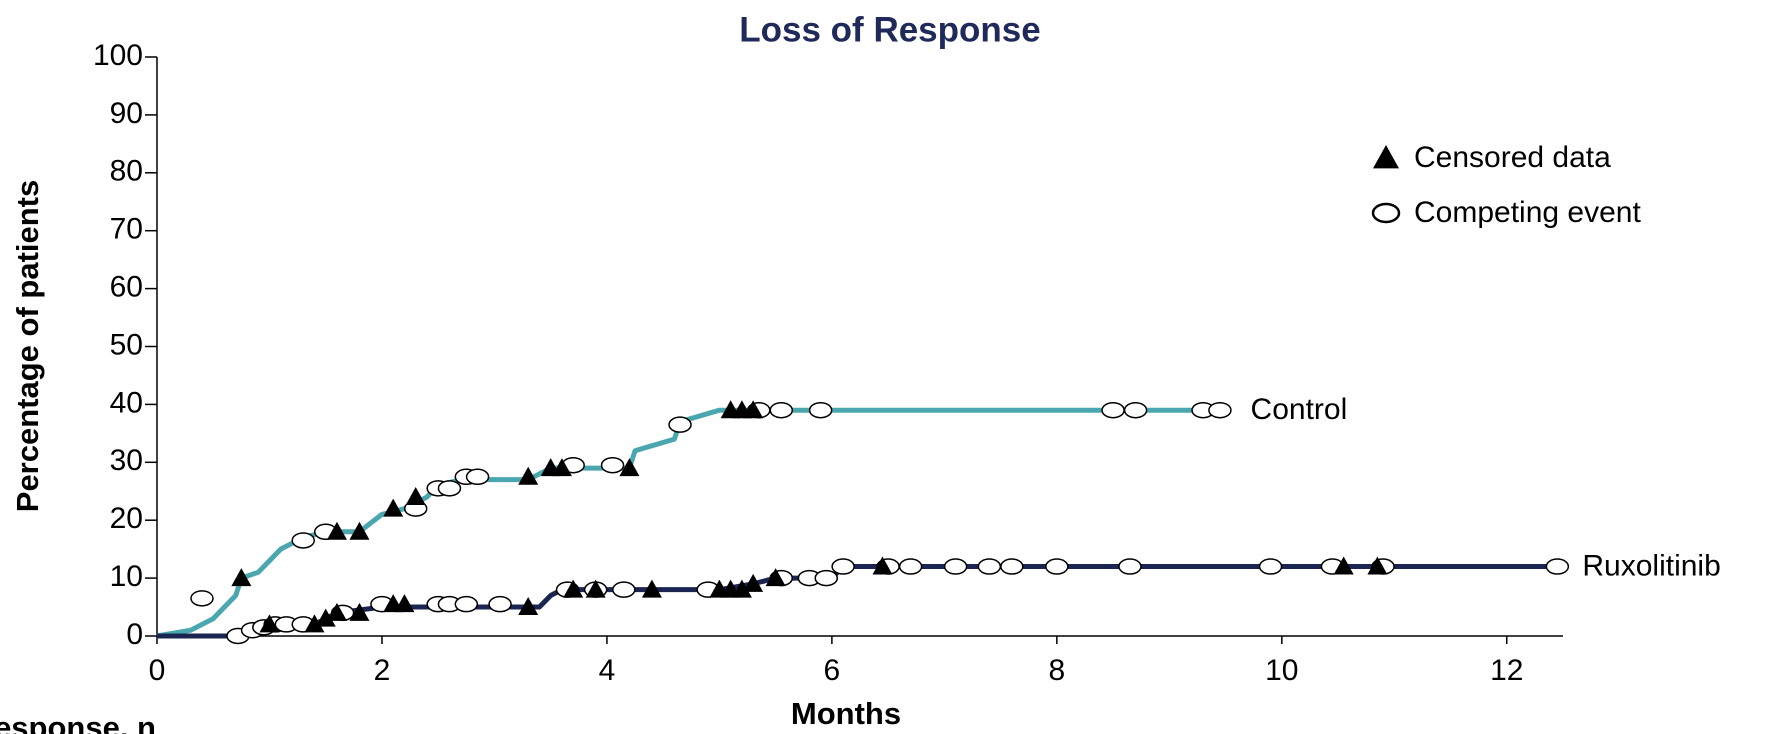 The width and height of the screenshot is (1780, 734). What do you see at coordinates (857, 601) in the screenshot?
I see `series-line` at bounding box center [857, 601].